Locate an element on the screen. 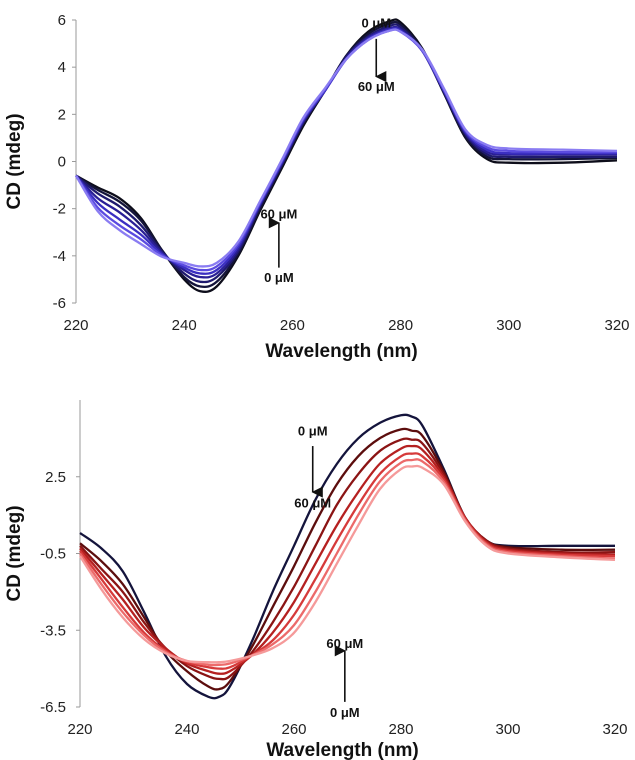 The width and height of the screenshot is (635, 760). y-tick-label: -2 is located at coordinates (59, 209).